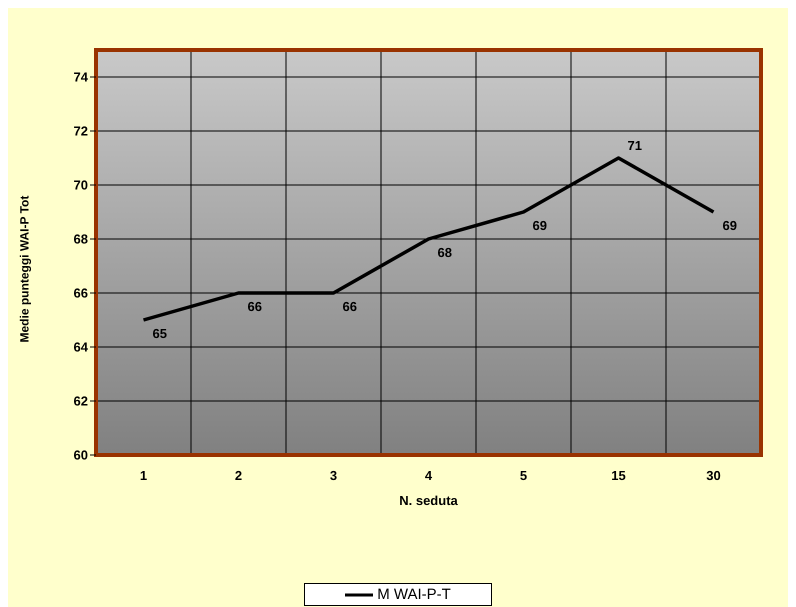  I want to click on x-tick-label: 30, so click(713, 476).